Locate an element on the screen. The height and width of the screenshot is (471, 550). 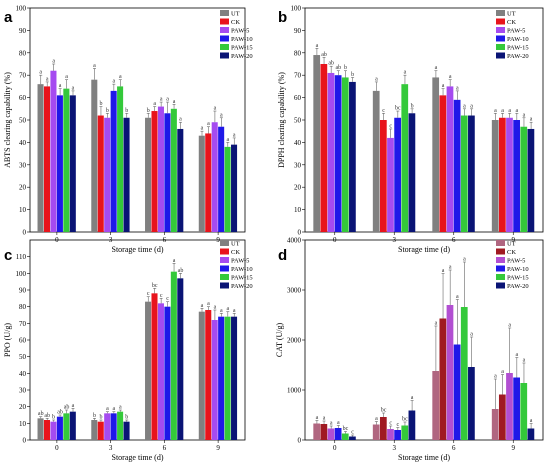
y-tick-label: 90 is located at coordinates (23, 31).